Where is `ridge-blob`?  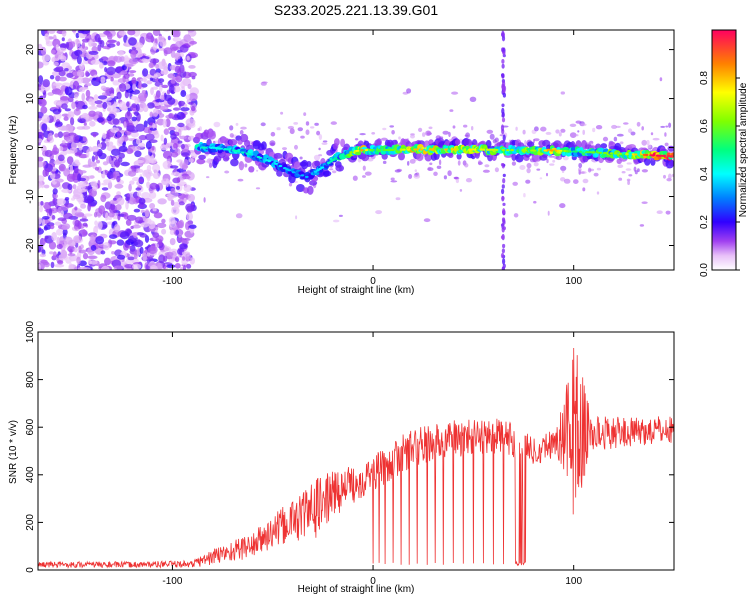
ridge-blob is located at coordinates (267, 163).